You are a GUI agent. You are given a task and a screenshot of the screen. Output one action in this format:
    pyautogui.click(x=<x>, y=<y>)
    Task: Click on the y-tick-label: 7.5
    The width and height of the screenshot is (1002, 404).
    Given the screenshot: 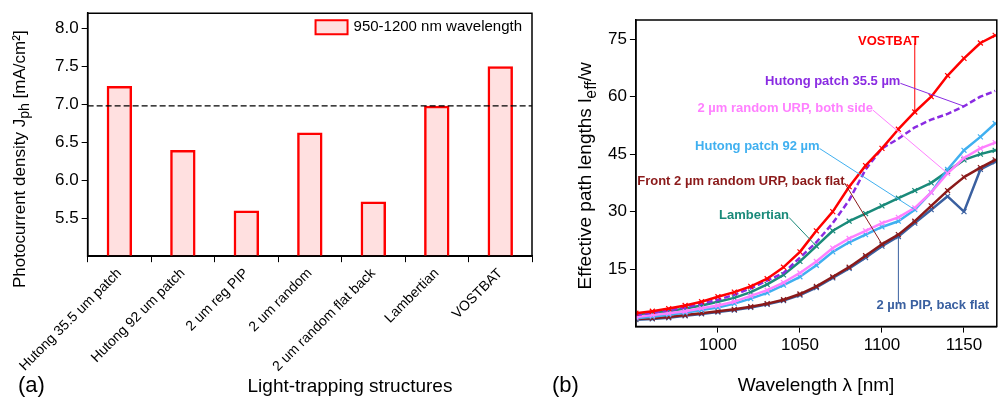 What is the action you would take?
    pyautogui.click(x=66, y=66)
    